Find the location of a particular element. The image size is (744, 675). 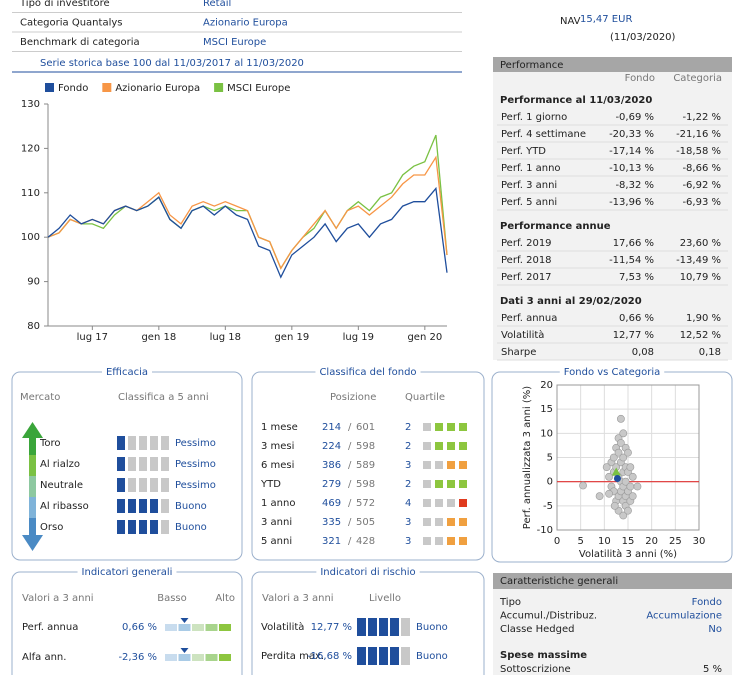

plot-frame is located at coordinates (628, 457).